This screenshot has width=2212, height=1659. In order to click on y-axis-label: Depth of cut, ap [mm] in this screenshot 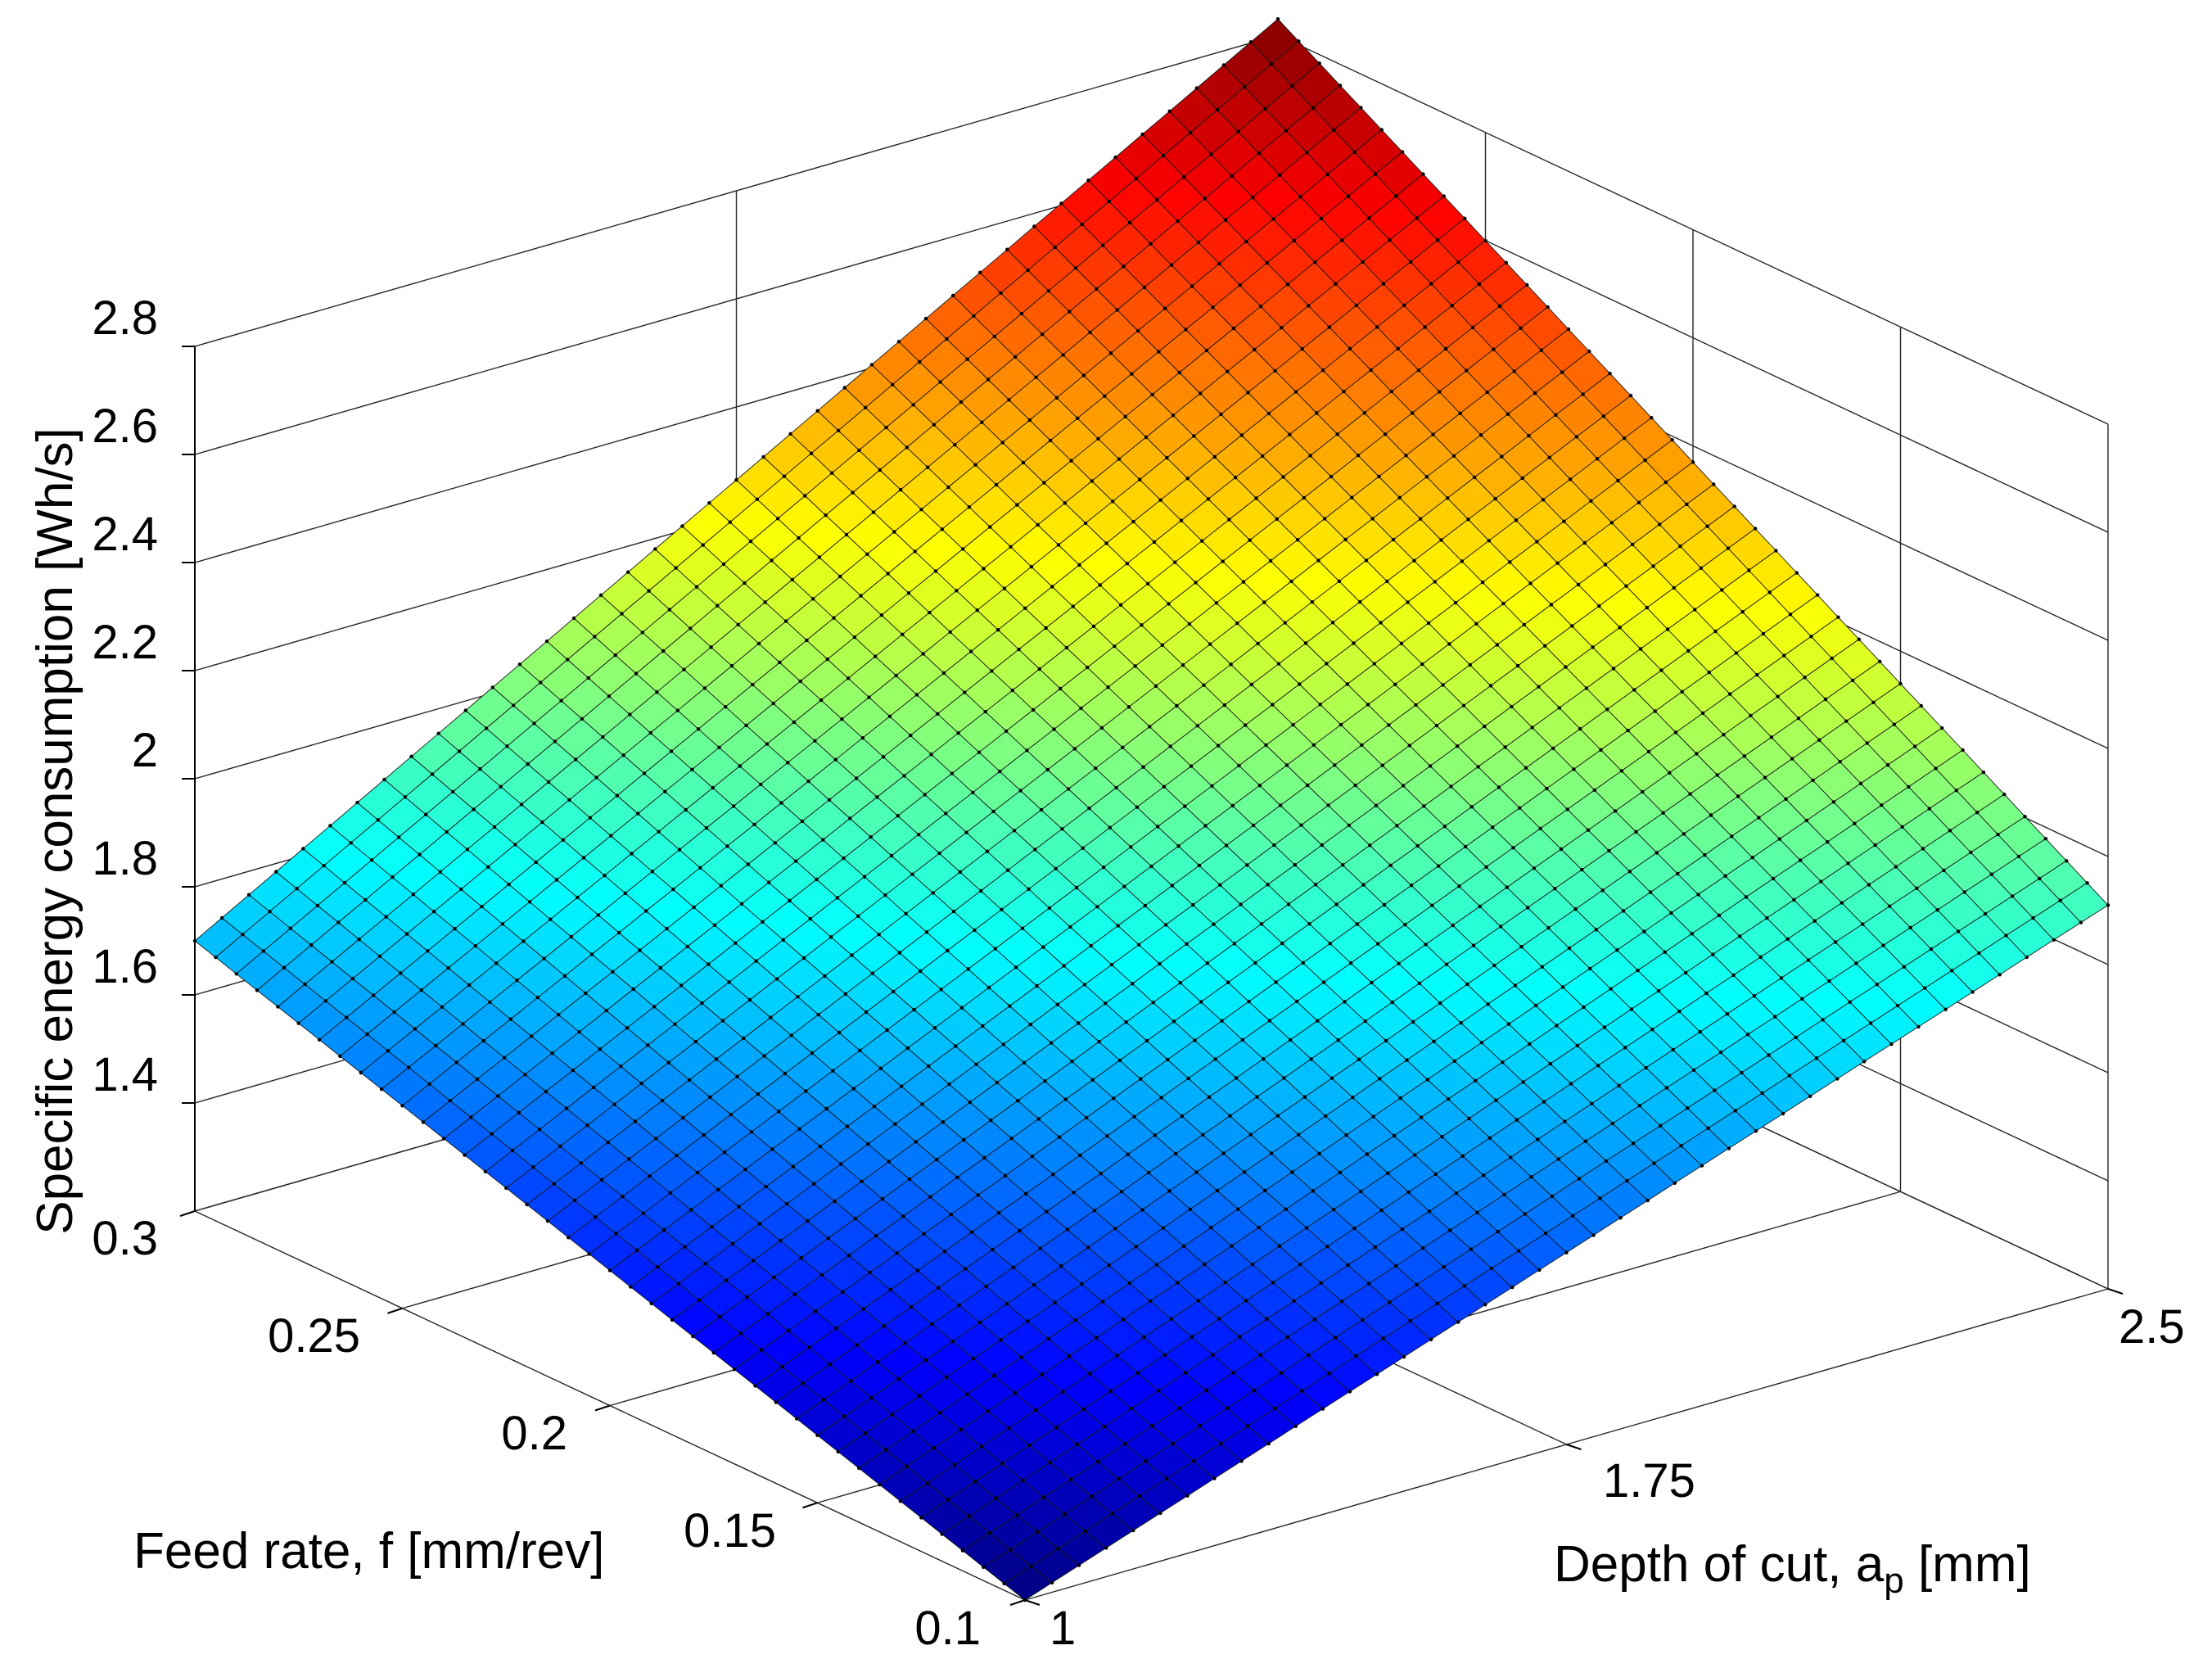, I will do `click(1793, 1568)`.